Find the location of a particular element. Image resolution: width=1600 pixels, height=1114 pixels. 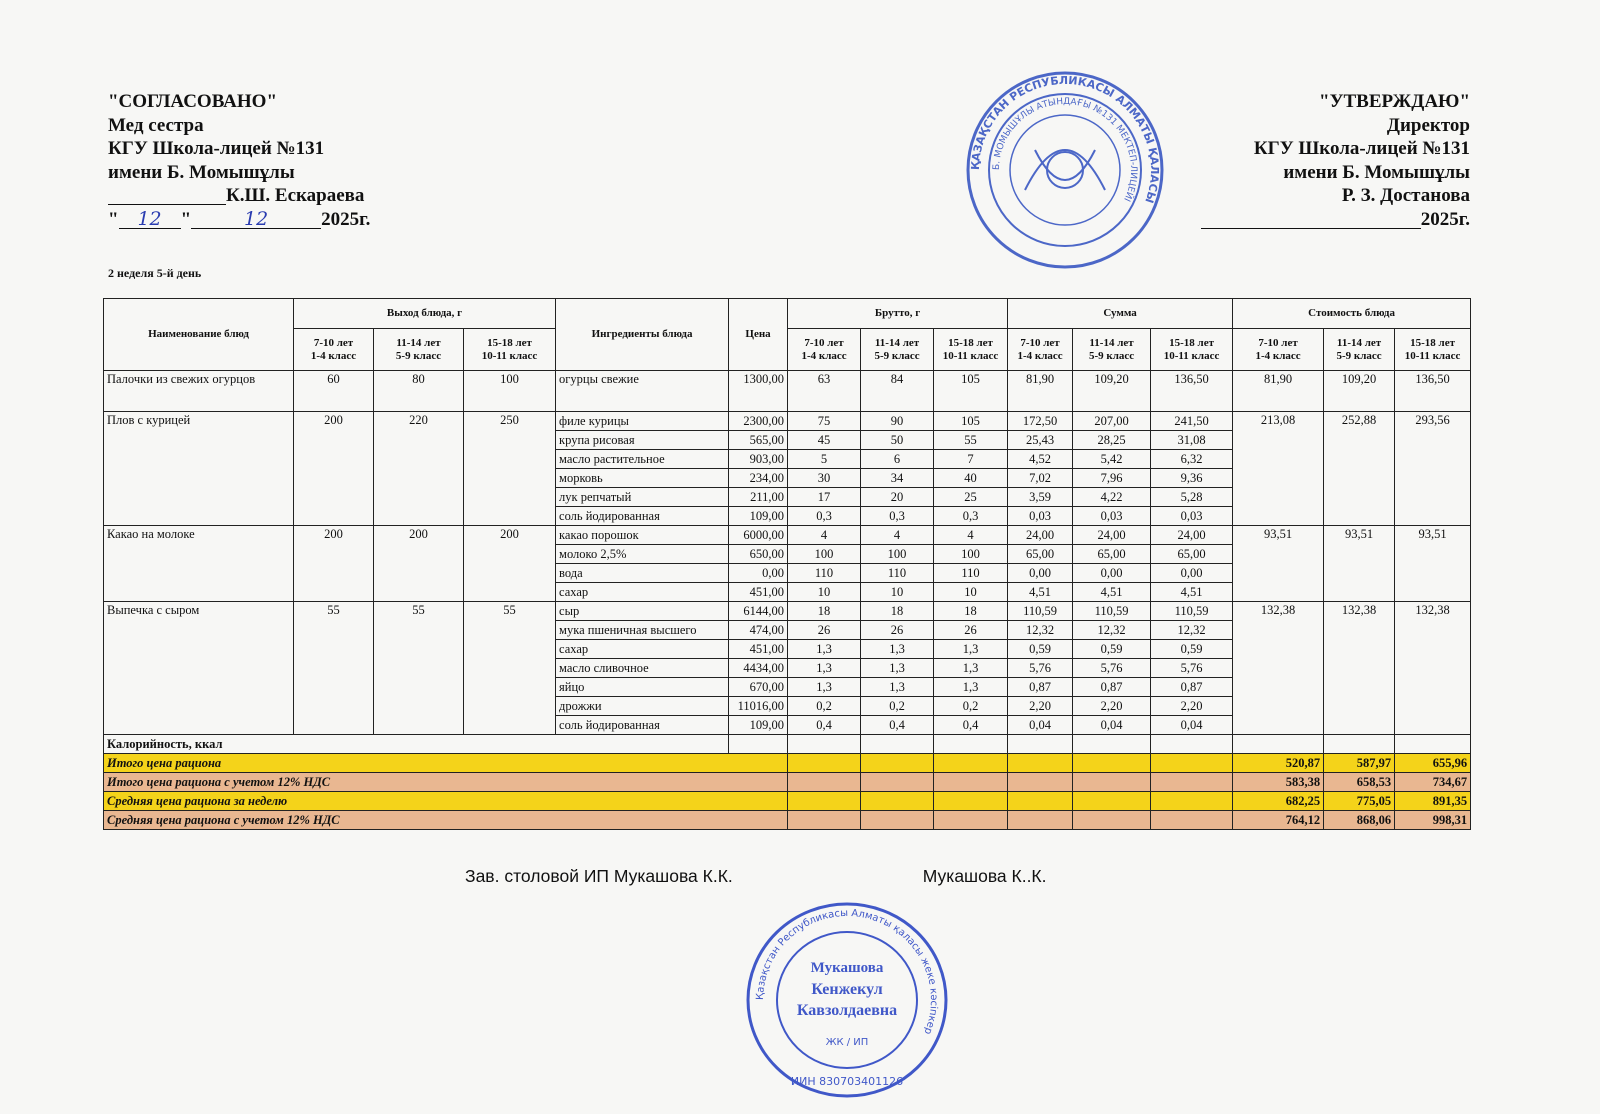

ingredient-sum: 6,32 is located at coordinates (1192, 459).